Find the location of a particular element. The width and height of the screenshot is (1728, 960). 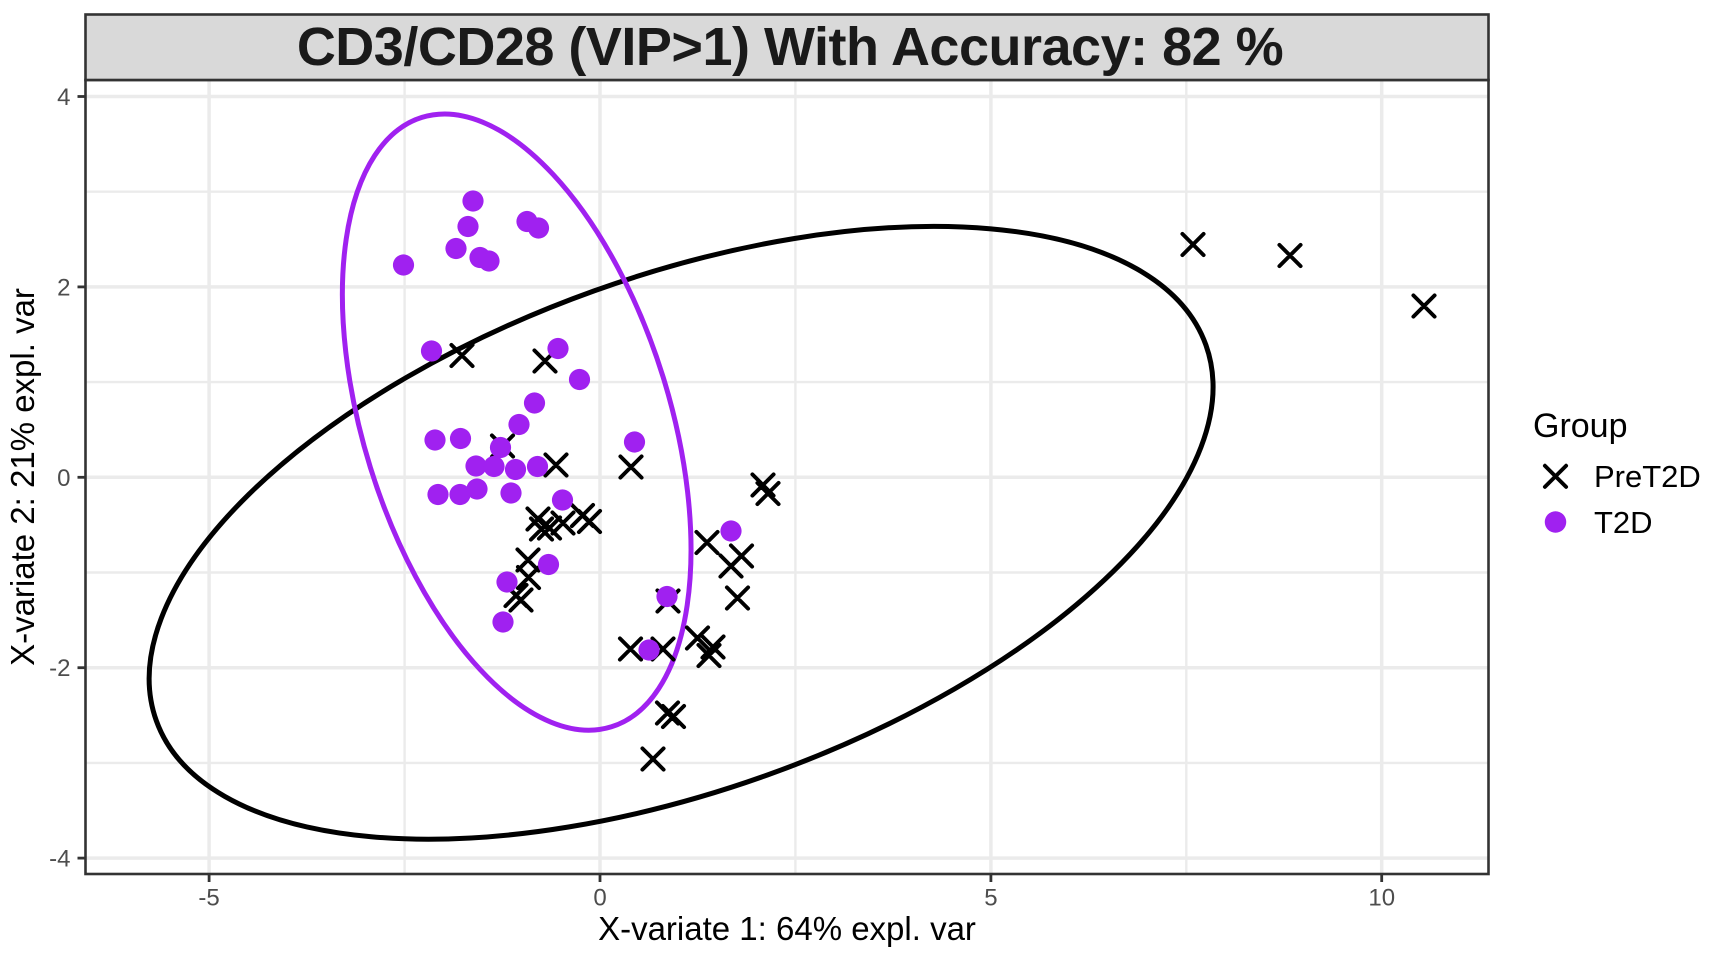

svg-text: 10 is located at coordinates (1381, 898).